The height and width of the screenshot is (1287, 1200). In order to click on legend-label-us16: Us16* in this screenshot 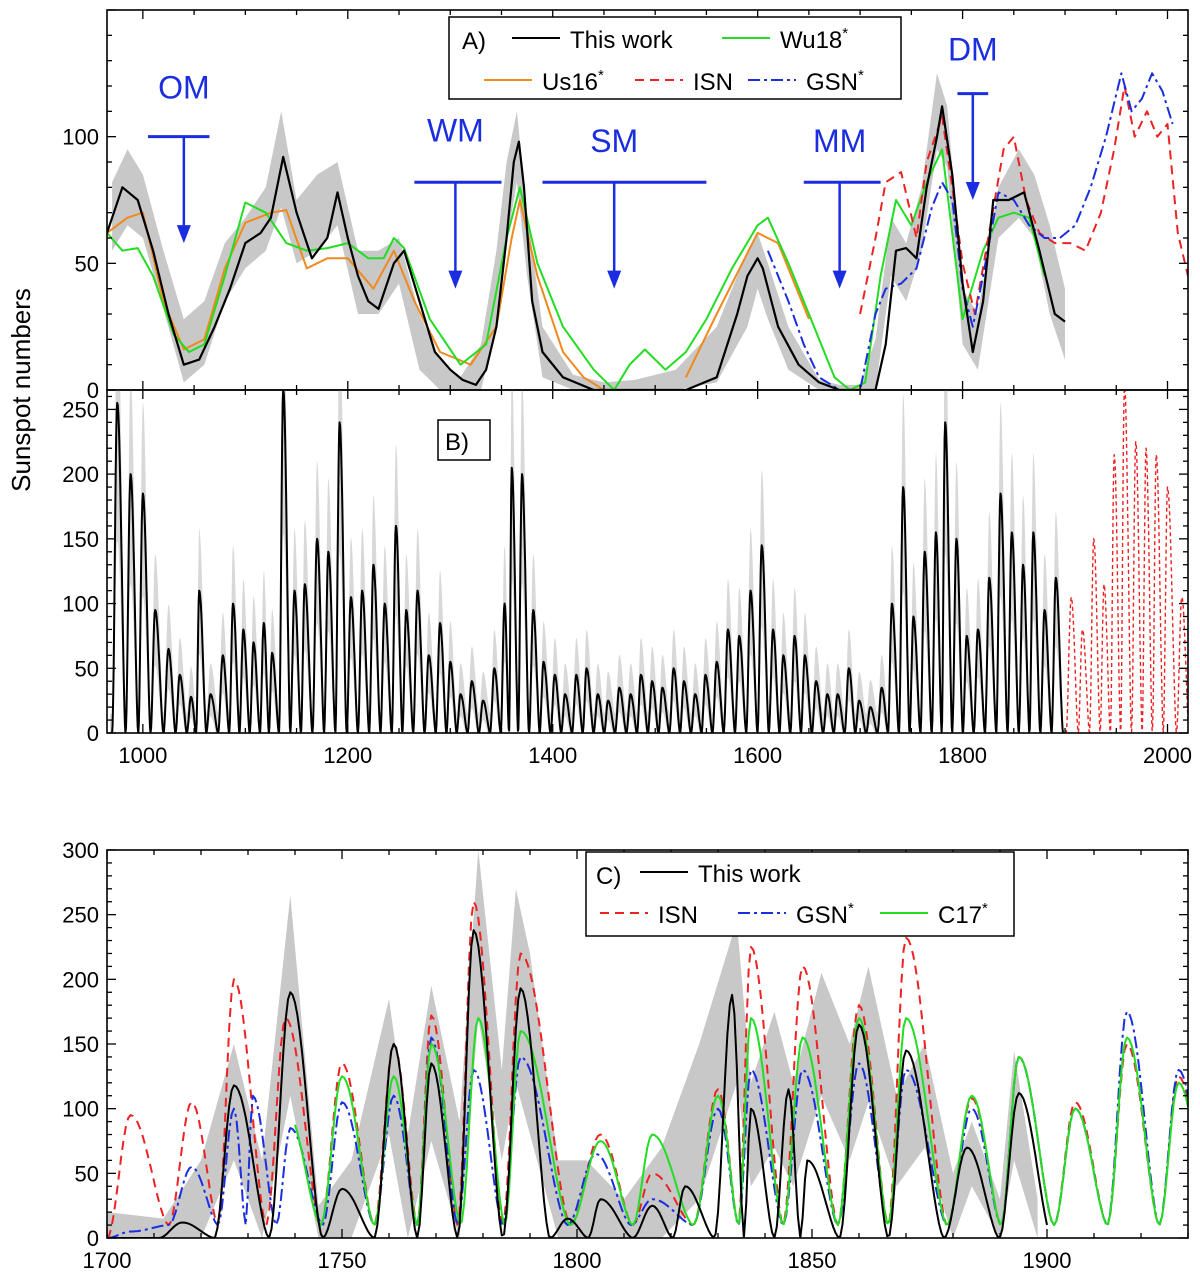, I will do `click(573, 81)`.